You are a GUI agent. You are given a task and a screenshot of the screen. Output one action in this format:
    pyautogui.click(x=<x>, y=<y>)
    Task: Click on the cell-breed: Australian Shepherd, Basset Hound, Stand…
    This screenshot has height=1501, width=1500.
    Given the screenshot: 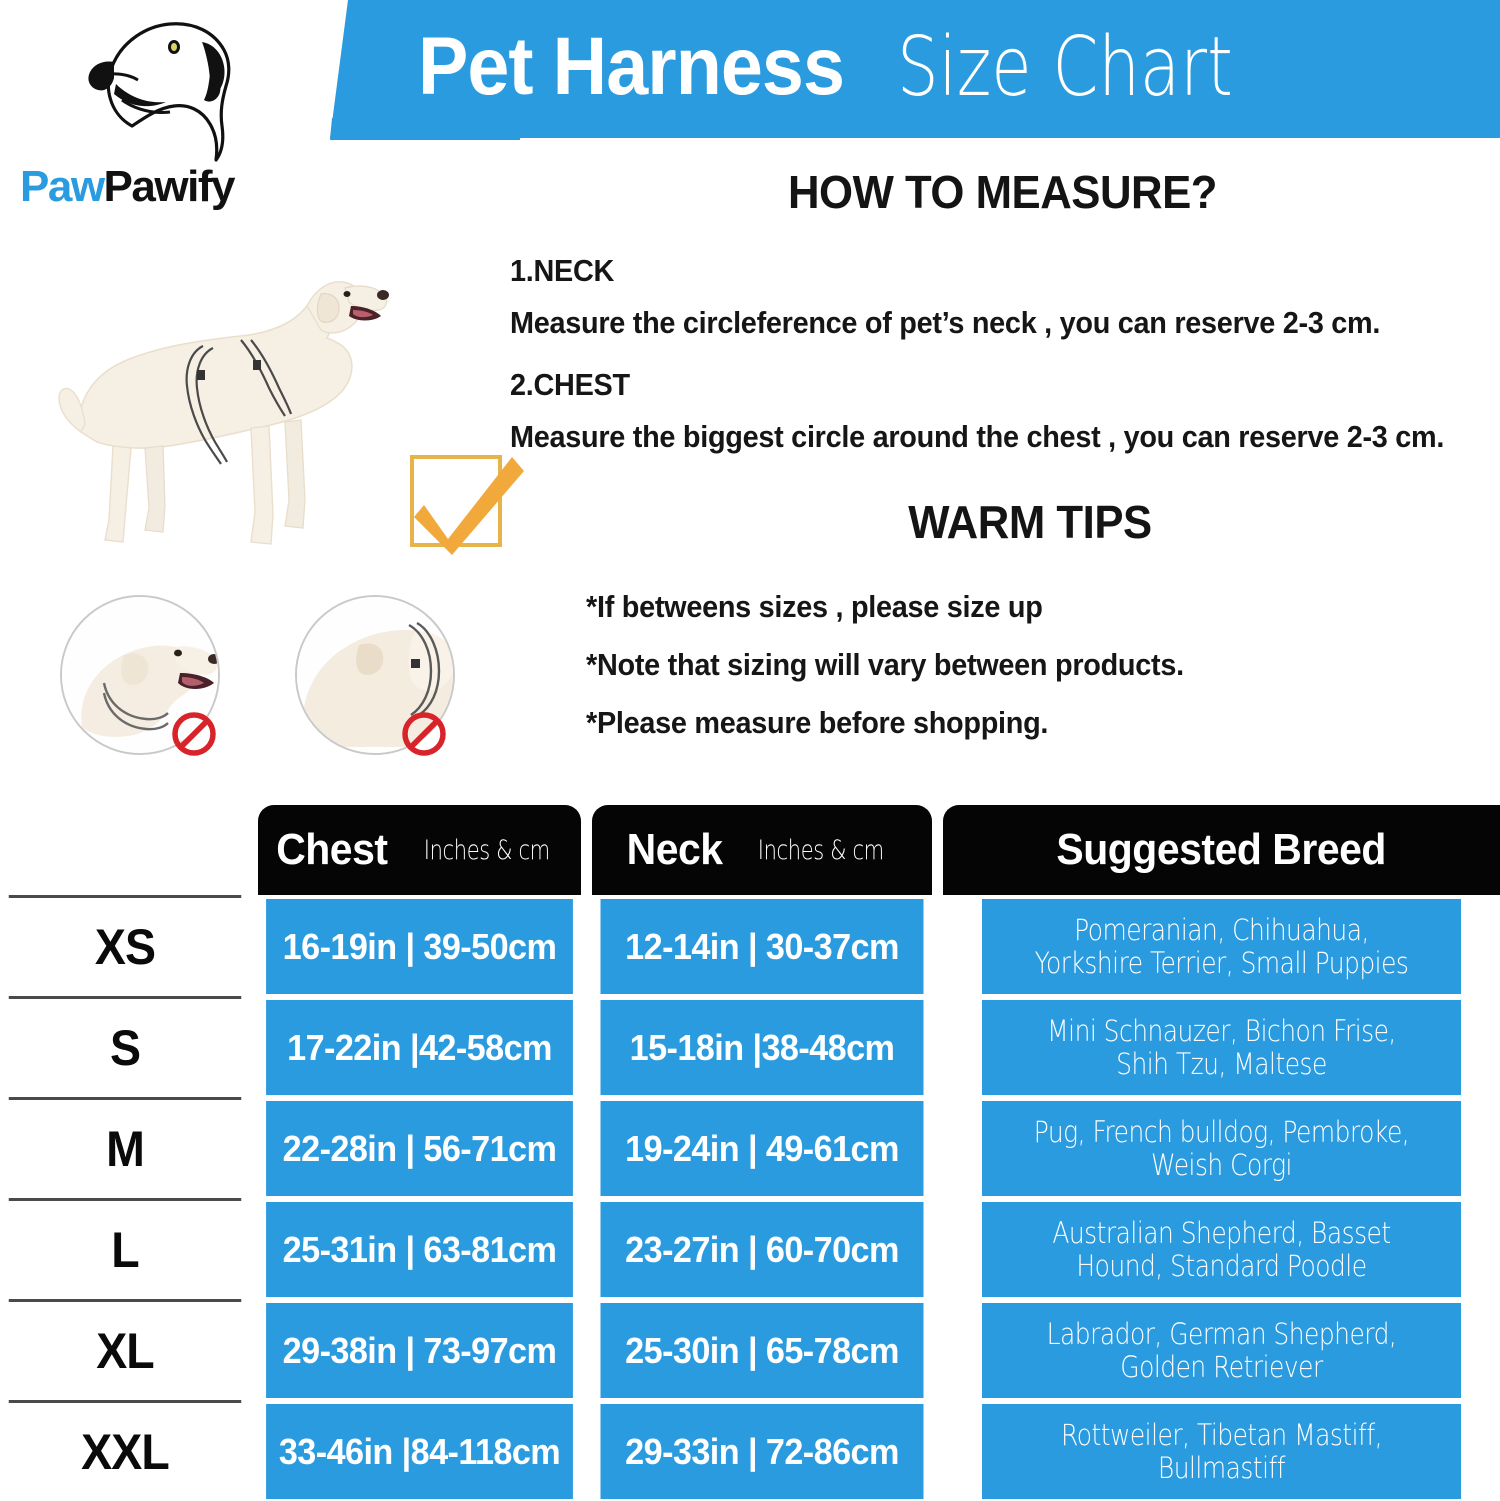 What is the action you would take?
    pyautogui.click(x=1221, y=1249)
    